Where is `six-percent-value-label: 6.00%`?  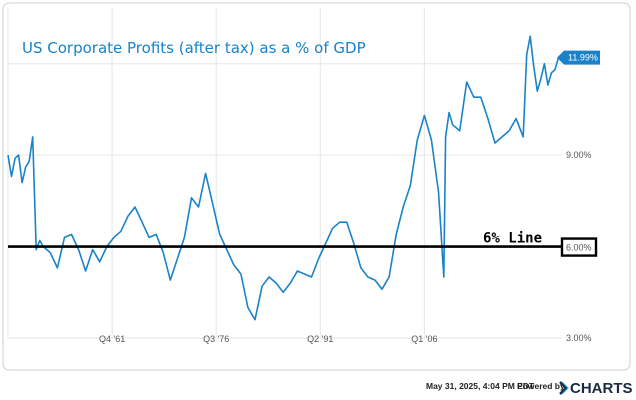
six-percent-value-label: 6.00% is located at coordinates (579, 248).